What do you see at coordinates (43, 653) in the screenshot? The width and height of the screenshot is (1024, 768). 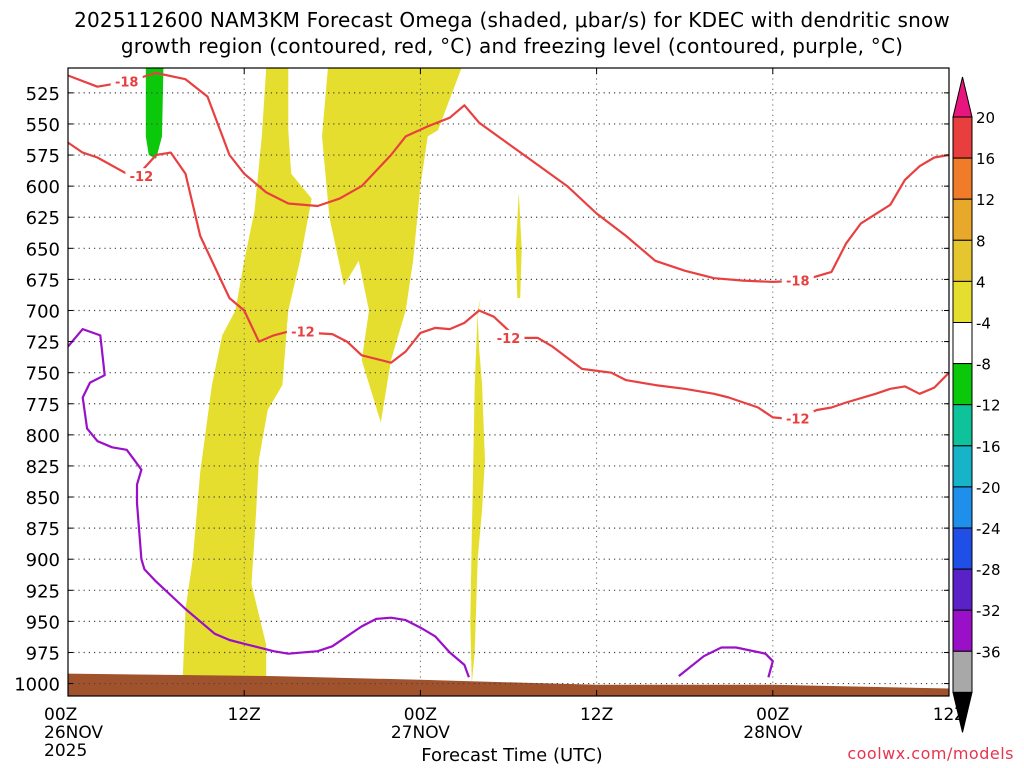 I see `y-tick-label: 975` at bounding box center [43, 653].